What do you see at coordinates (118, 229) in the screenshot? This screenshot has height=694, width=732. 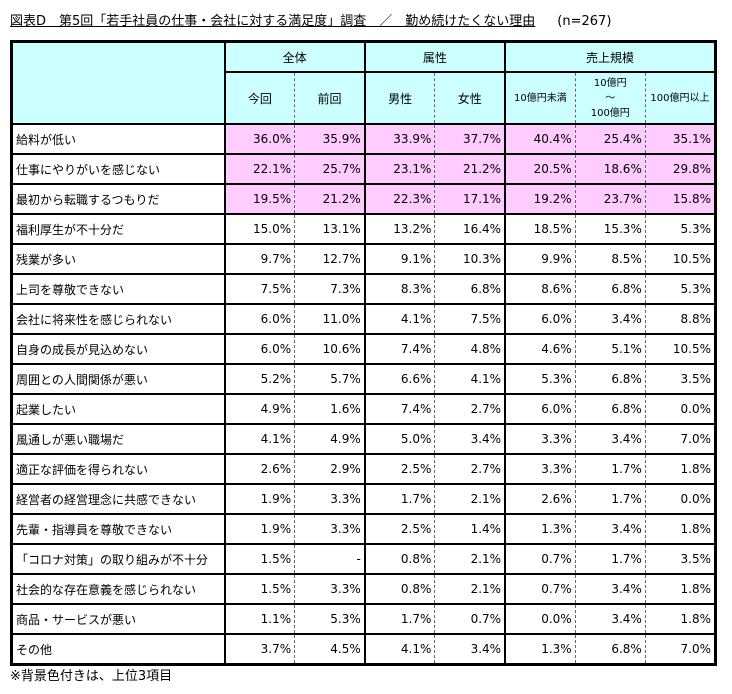 I see `row-label: 福利厚生が不十分だ` at bounding box center [118, 229].